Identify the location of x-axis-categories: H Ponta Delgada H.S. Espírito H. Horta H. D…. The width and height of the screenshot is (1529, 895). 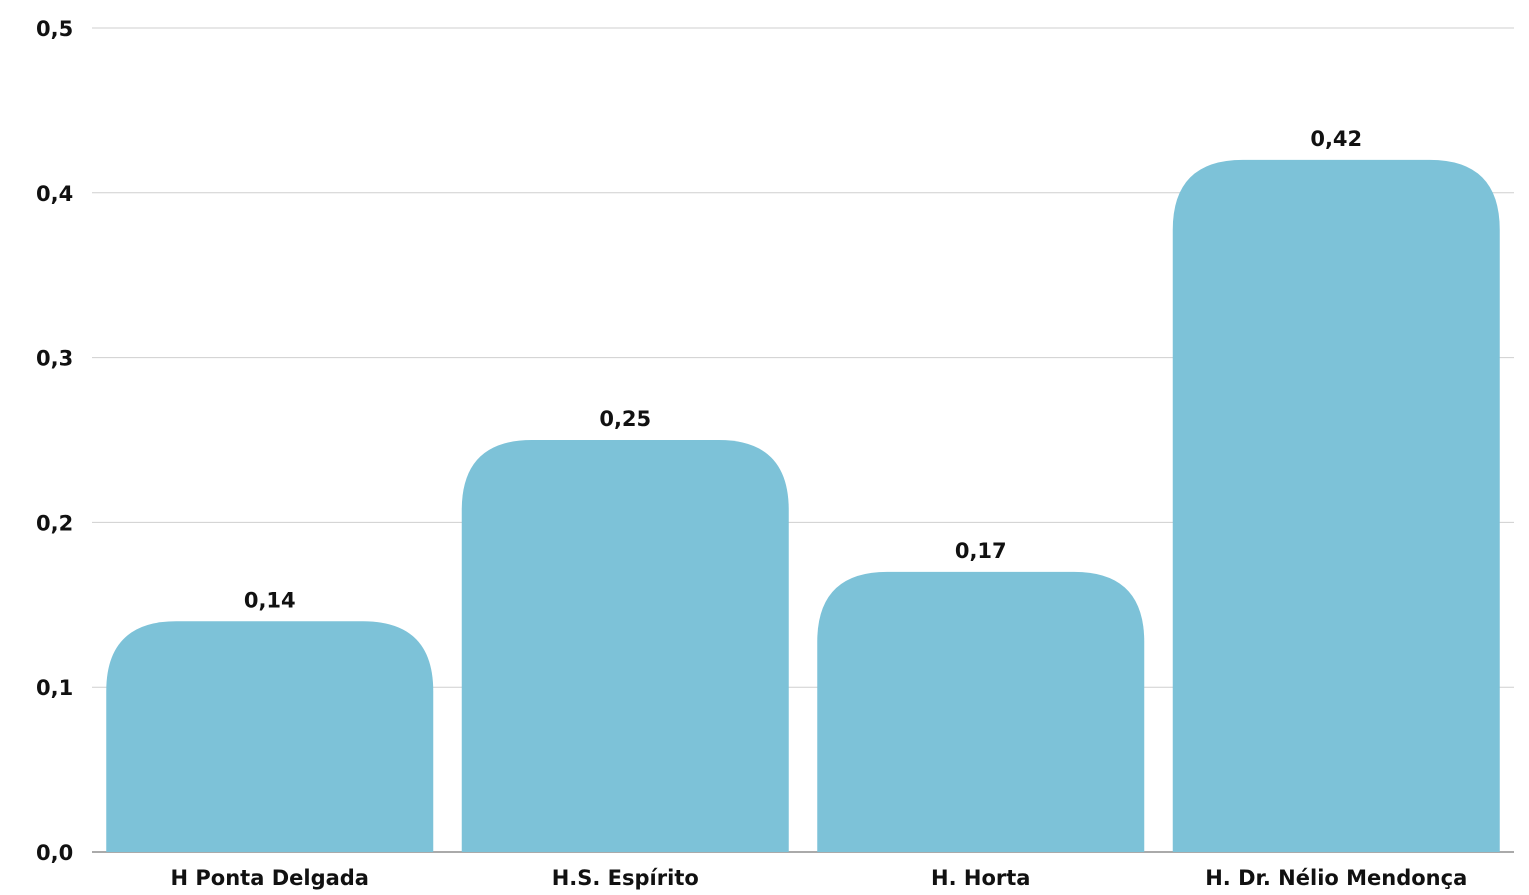
(819, 878).